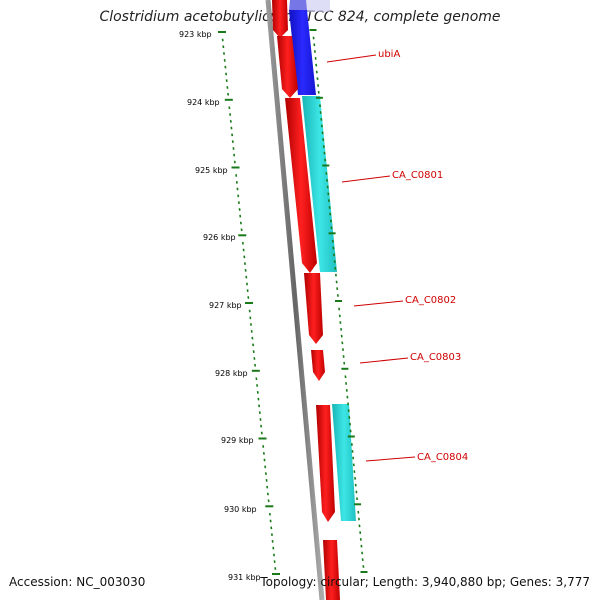  What do you see at coordinates (384, 360) in the screenshot?
I see `leader-line-CA_C0803` at bounding box center [384, 360].